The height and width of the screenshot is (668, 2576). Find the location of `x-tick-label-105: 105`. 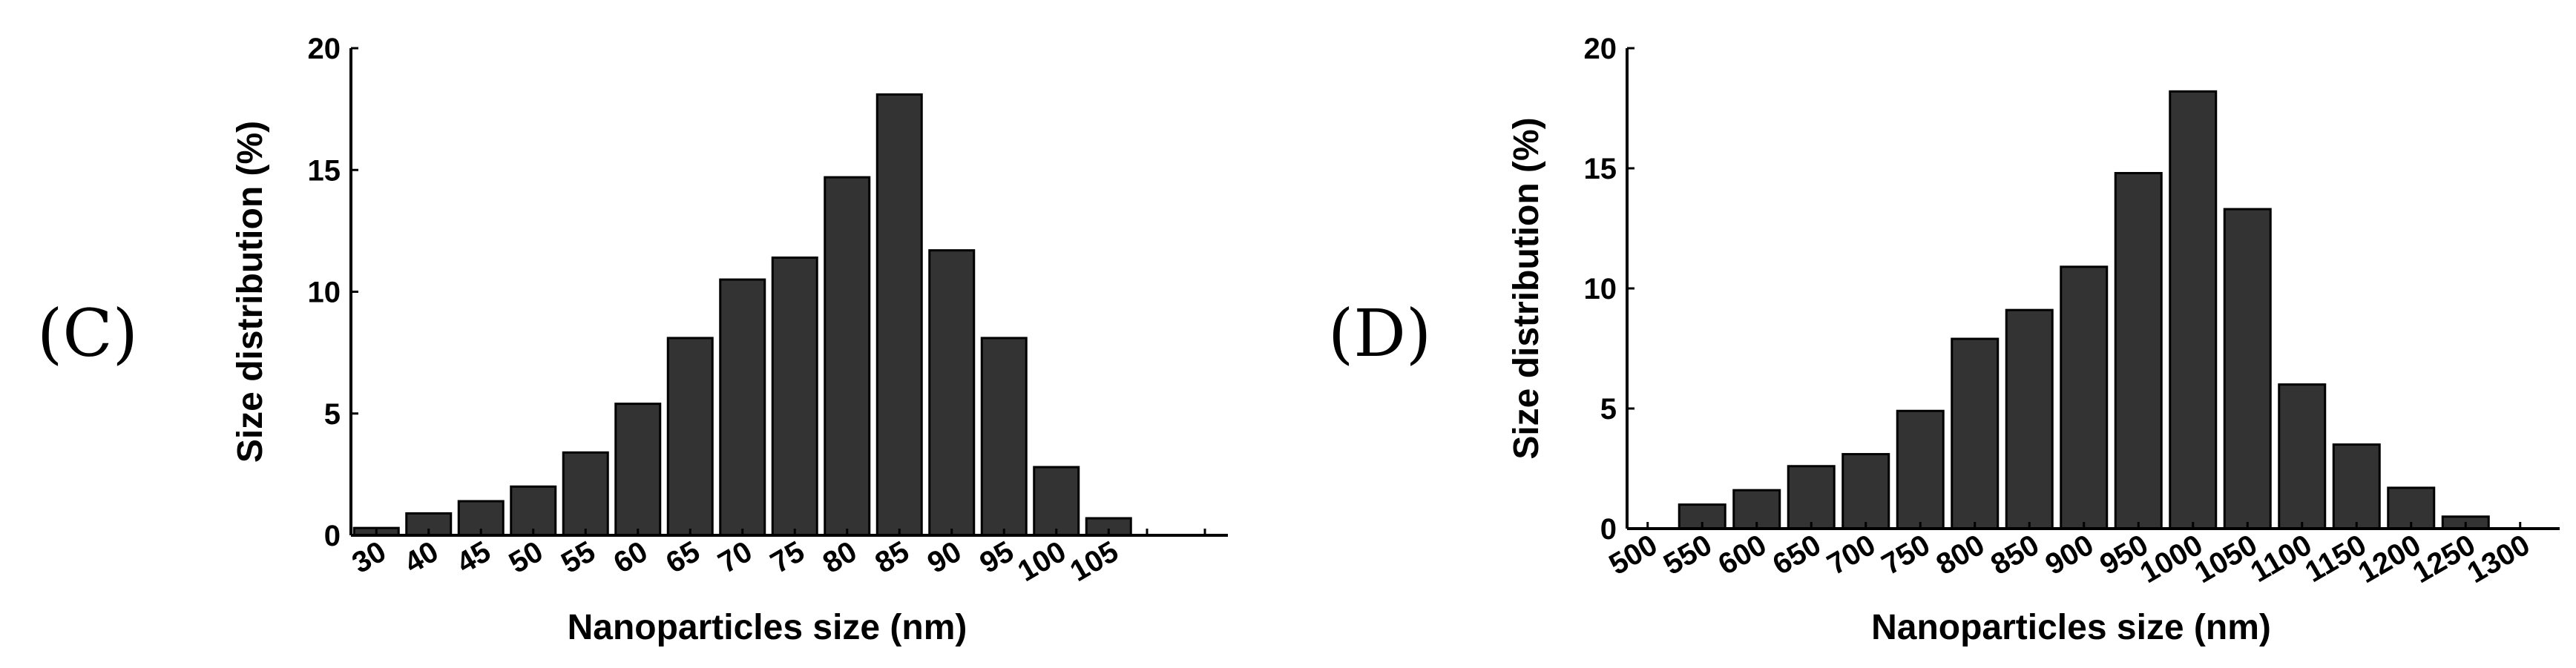

x-tick-label-105: 105 is located at coordinates (1094, 561).